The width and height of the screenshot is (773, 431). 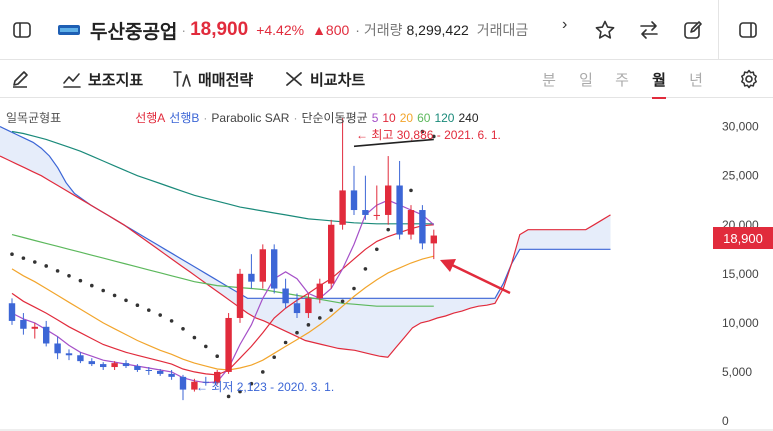 I want to click on current-price-tag: 18,900, so click(x=743, y=238).